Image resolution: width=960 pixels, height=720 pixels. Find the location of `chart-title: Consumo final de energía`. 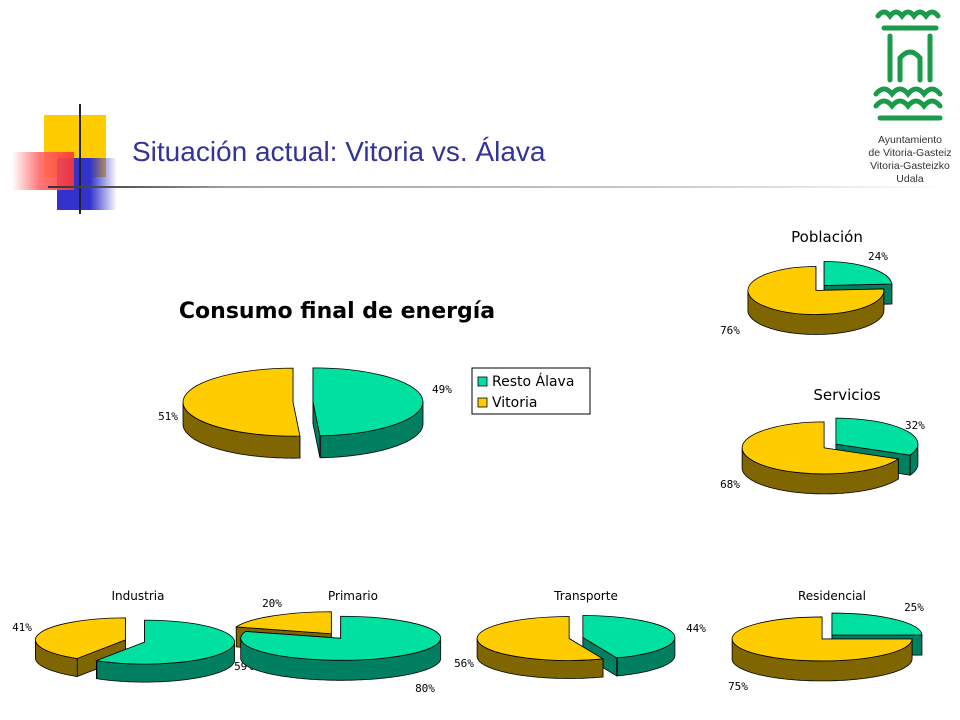

chart-title: Consumo final de energía is located at coordinates (337, 311).